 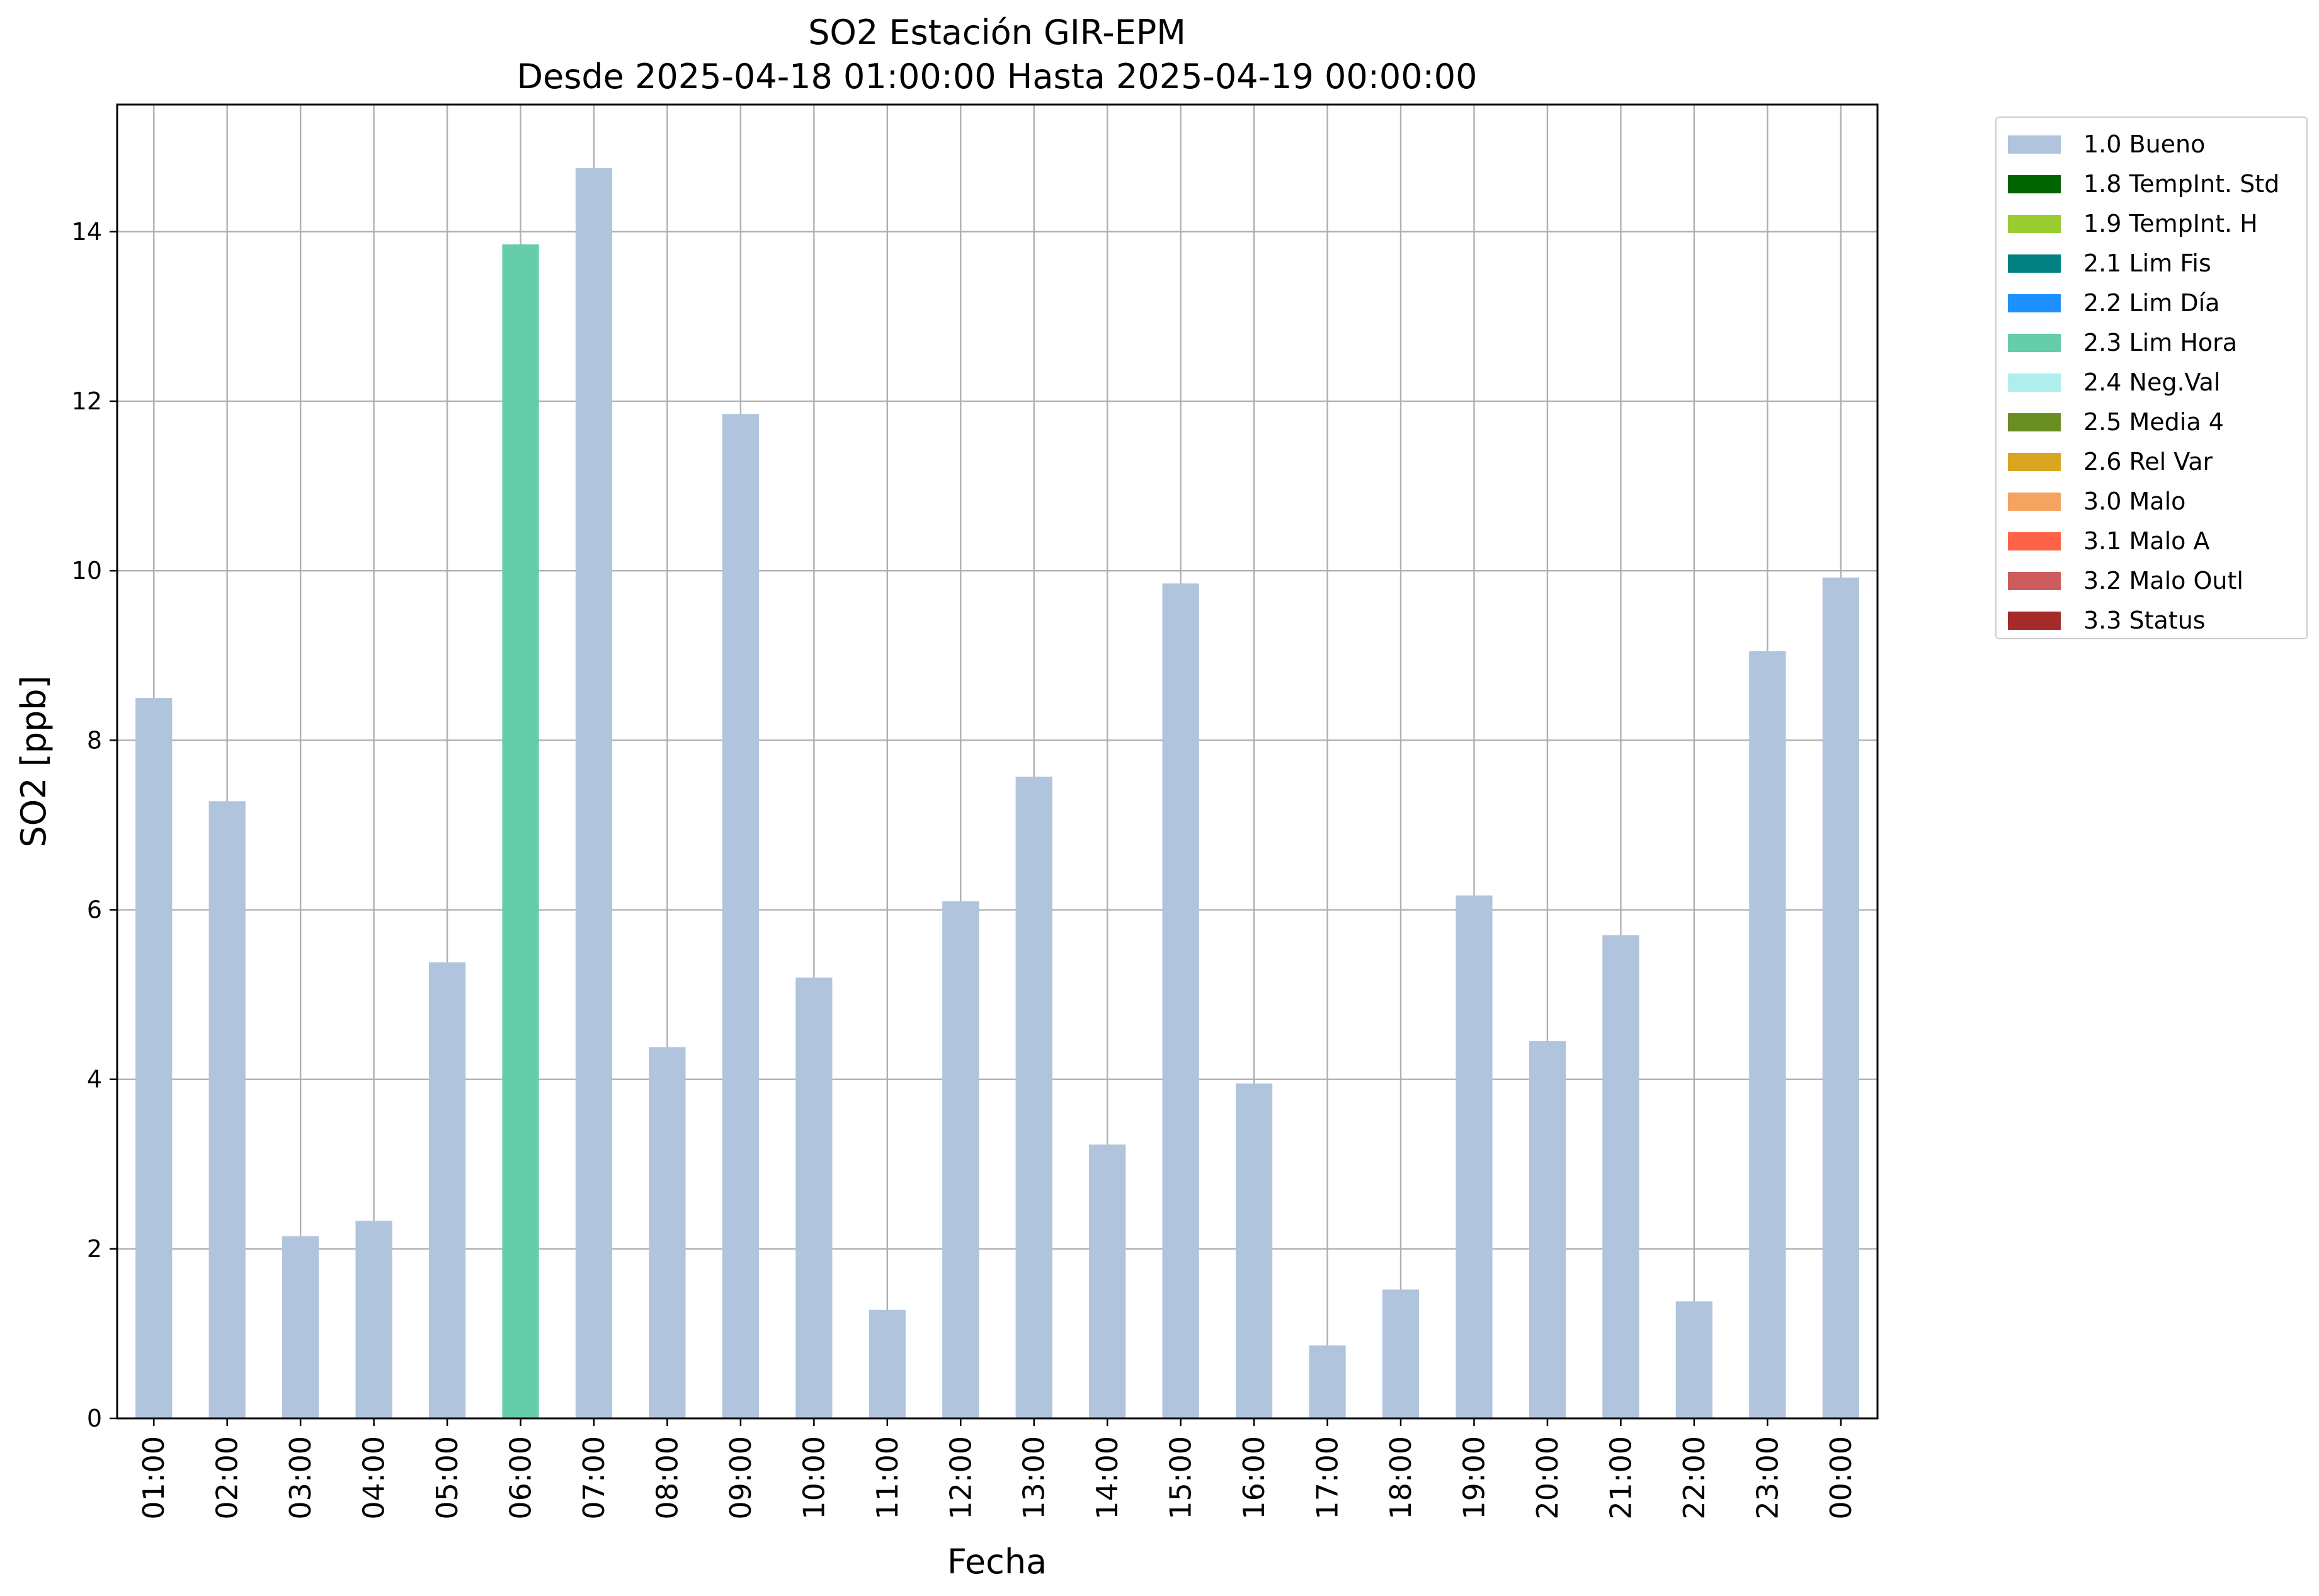 I want to click on x-tick-label: 20:00, so click(x=1547, y=1478).